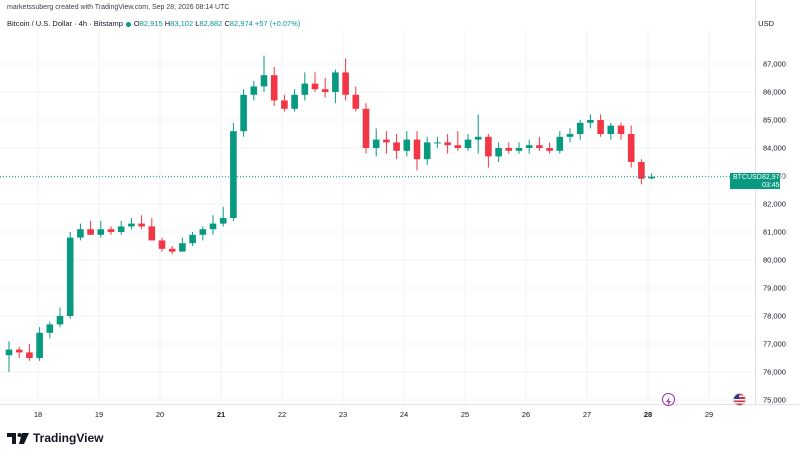  Describe the element at coordinates (668, 399) in the screenshot. I see `lightning-icon` at that location.